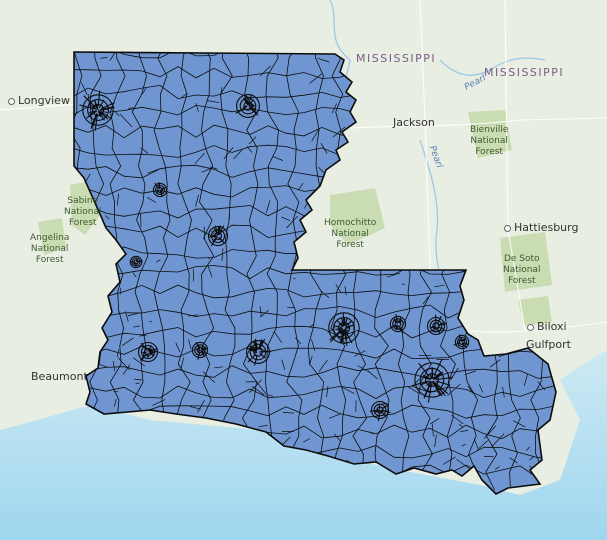 The width and height of the screenshot is (607, 540). Describe the element at coordinates (357, 216) in the screenshot. I see `forest-area-homochitto` at that location.